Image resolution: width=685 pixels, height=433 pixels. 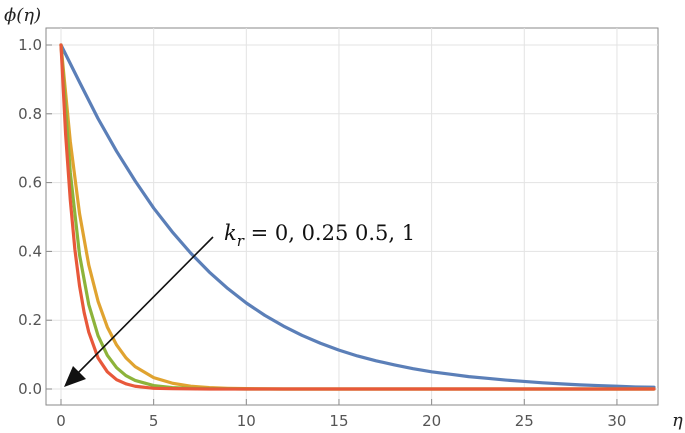 I want to click on y-tick-label: 0.4, so click(x=30, y=251).